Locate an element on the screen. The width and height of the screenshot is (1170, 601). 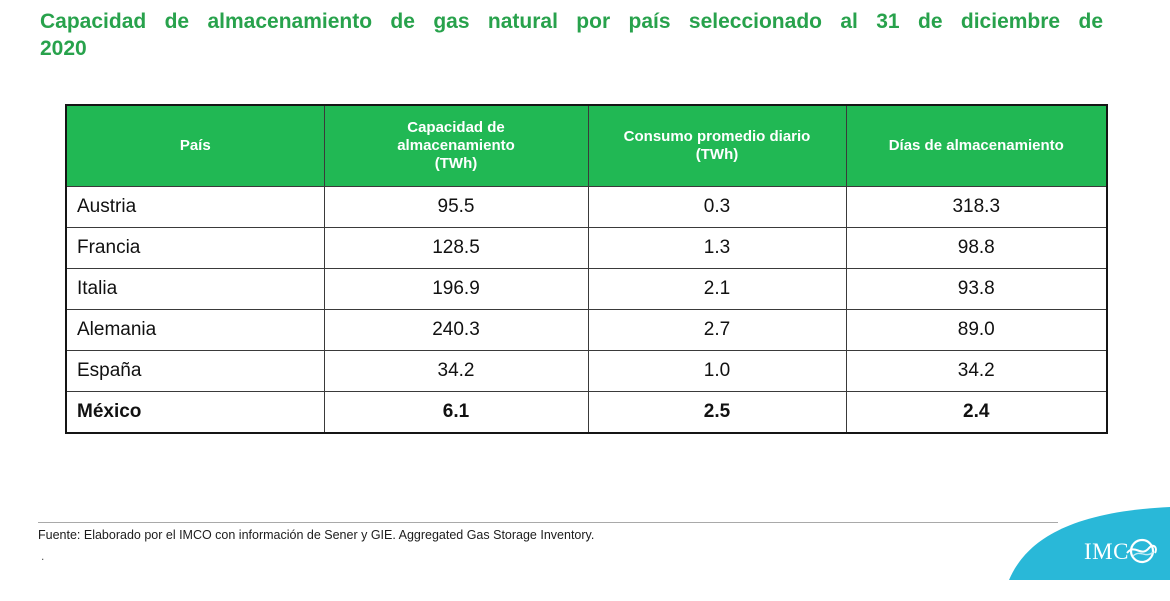
table-row: Austria 95.5 0.3 318.3 is located at coordinates (586, 207).